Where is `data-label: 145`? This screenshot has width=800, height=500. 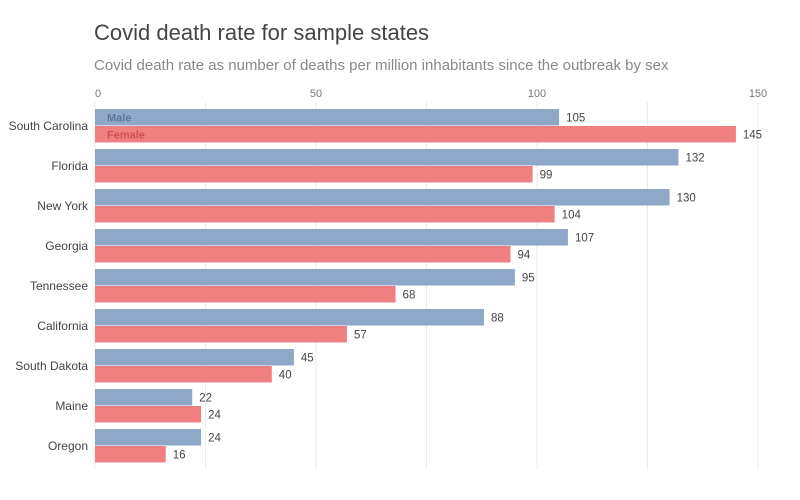
data-label: 145 is located at coordinates (752, 136).